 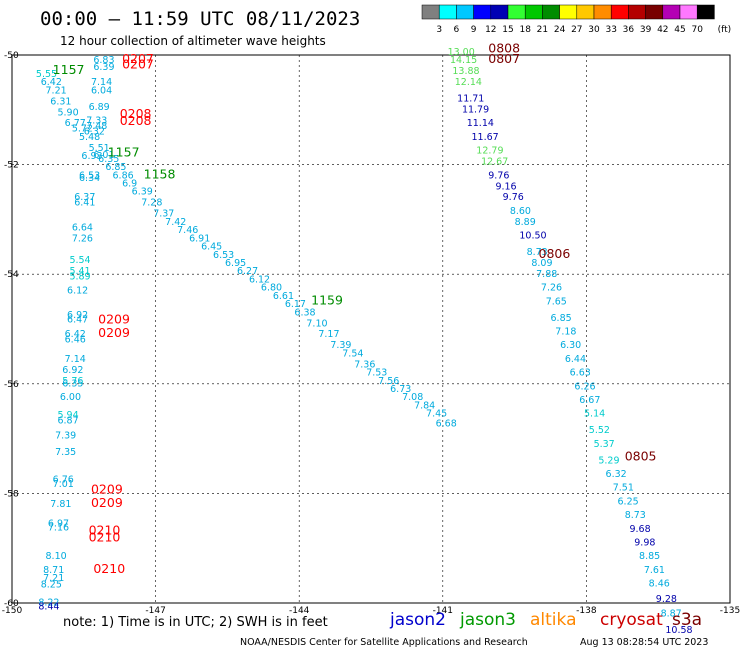 What do you see at coordinates (424, 405) in the screenshot?
I see `wave-height-value: 7.84` at bounding box center [424, 405].